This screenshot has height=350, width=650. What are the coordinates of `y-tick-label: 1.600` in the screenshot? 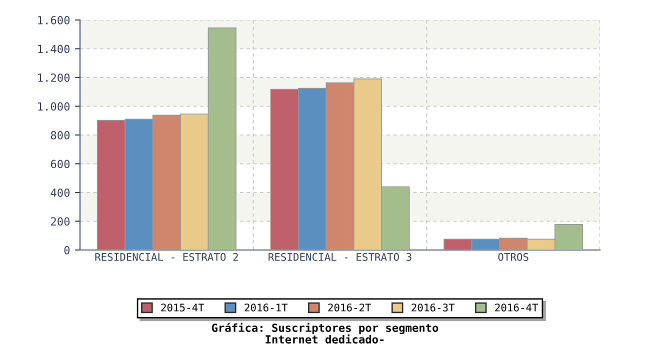 It's located at (54, 20).